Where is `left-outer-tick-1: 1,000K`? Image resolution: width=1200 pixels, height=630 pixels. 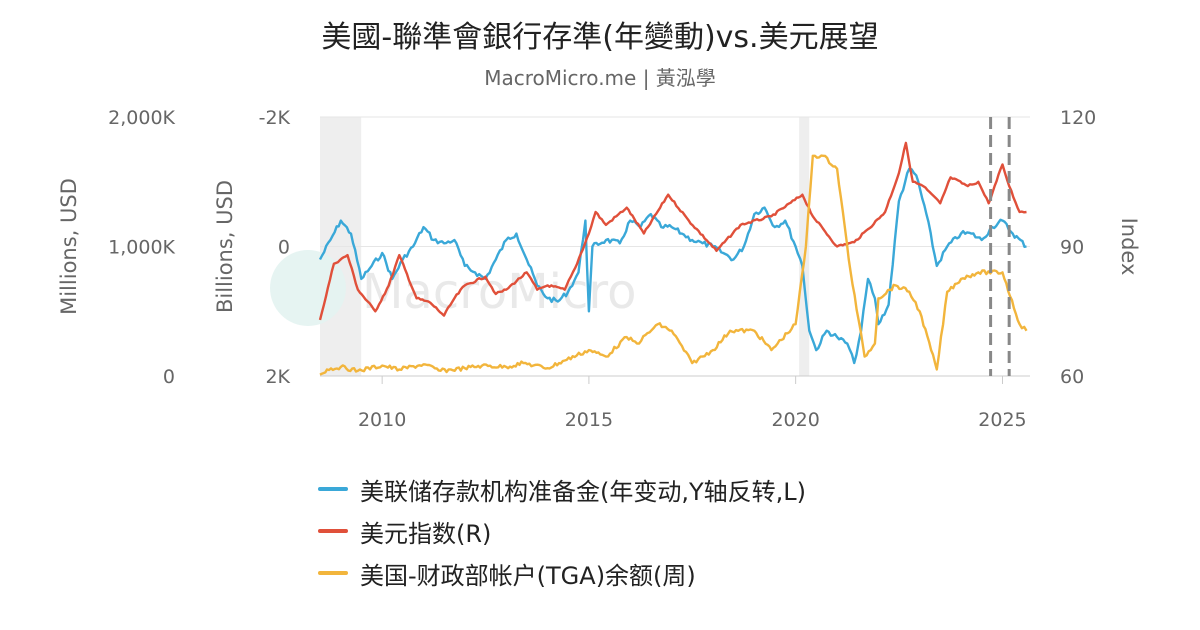 left-outer-tick-1: 1,000K is located at coordinates (141, 248).